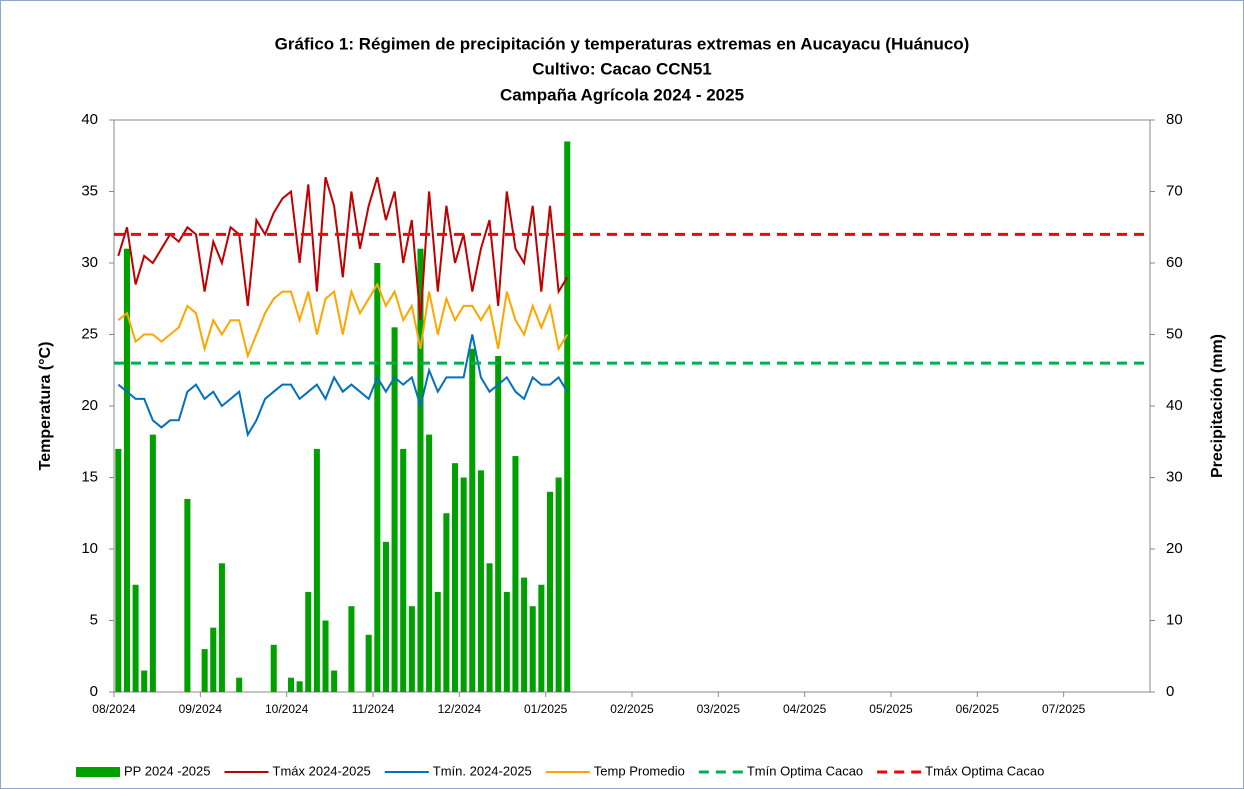 Image resolution: width=1244 pixels, height=789 pixels. Describe the element at coordinates (94, 691) in the screenshot. I see `y-tick-label: 0` at that location.